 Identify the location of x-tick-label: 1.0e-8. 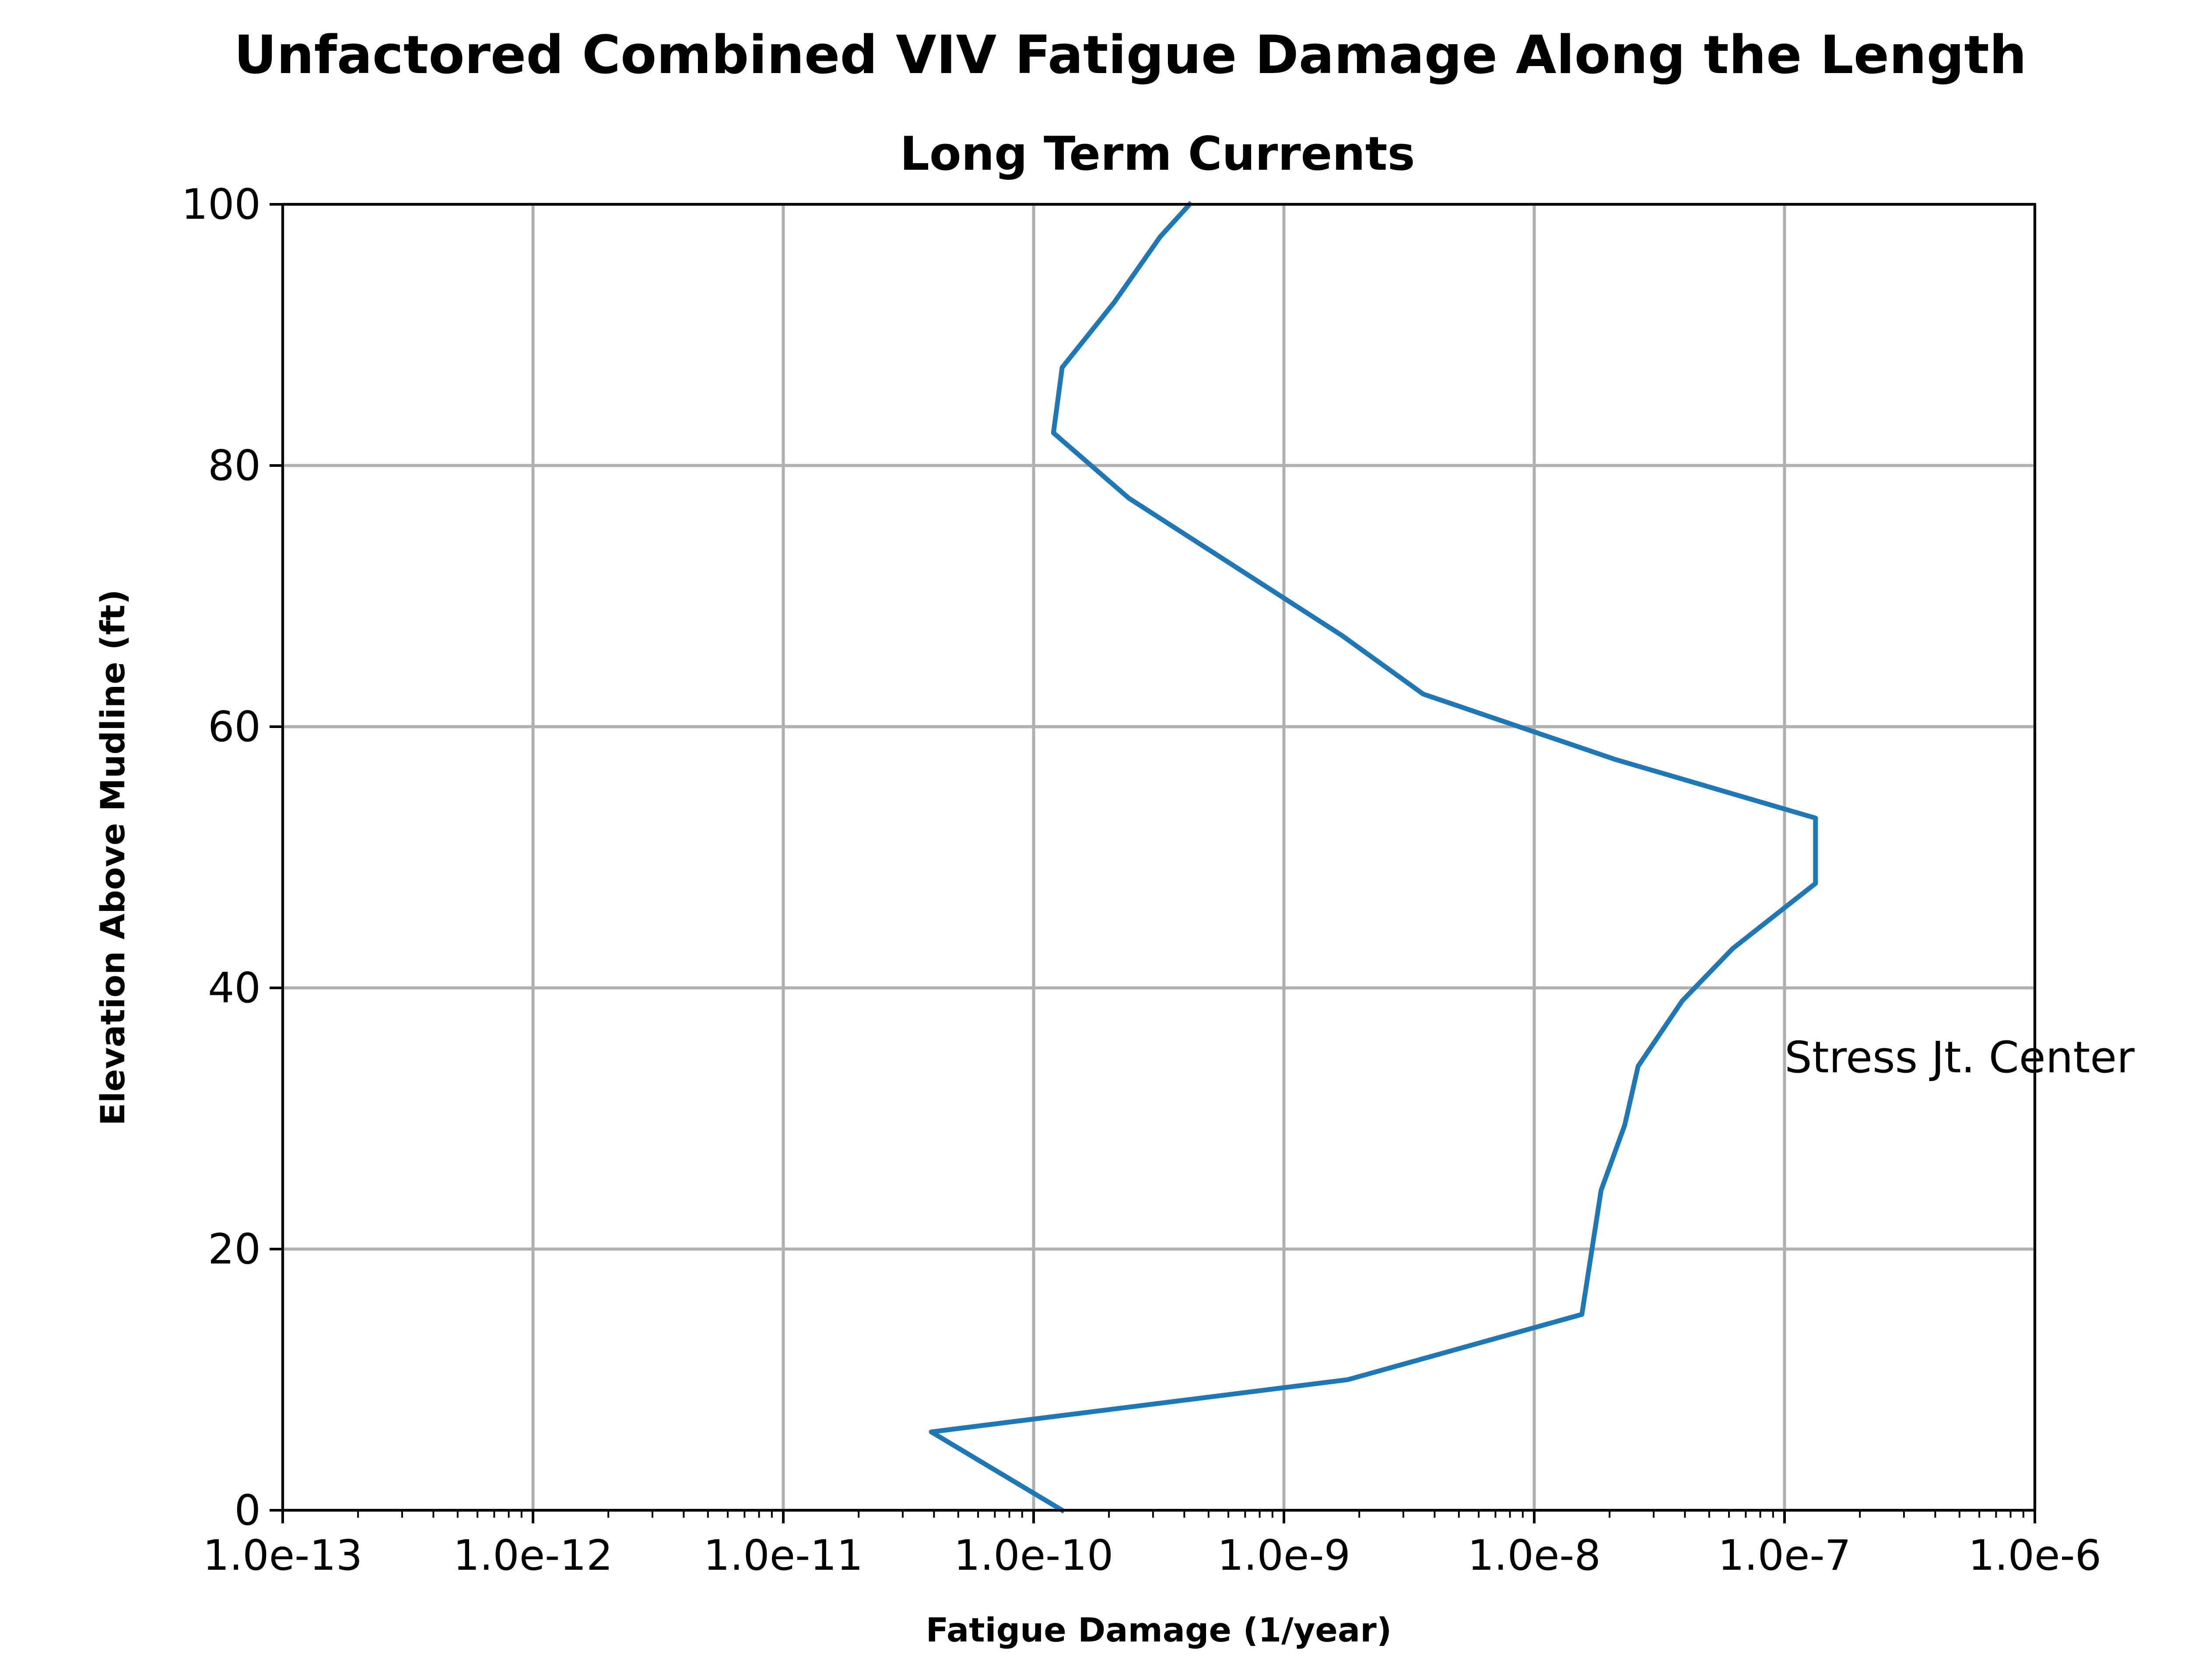
(1534, 1556).